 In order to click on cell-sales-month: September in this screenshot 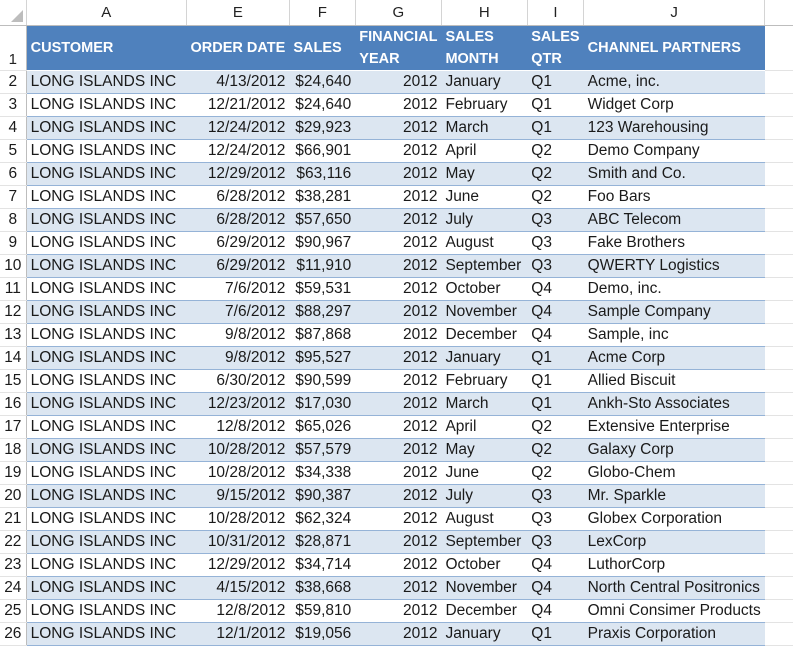, I will do `click(484, 542)`.